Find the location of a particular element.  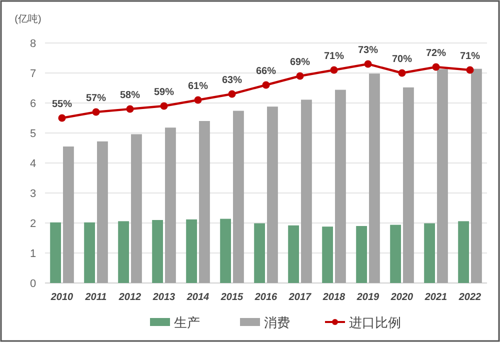

legend-label: 进口比例 is located at coordinates (375, 322).